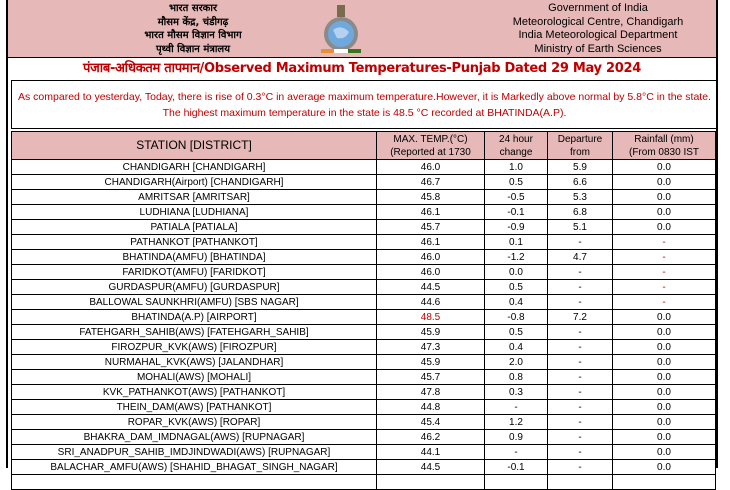  Describe the element at coordinates (516, 139) in the screenshot. I see `header-line: 24 hour` at that location.